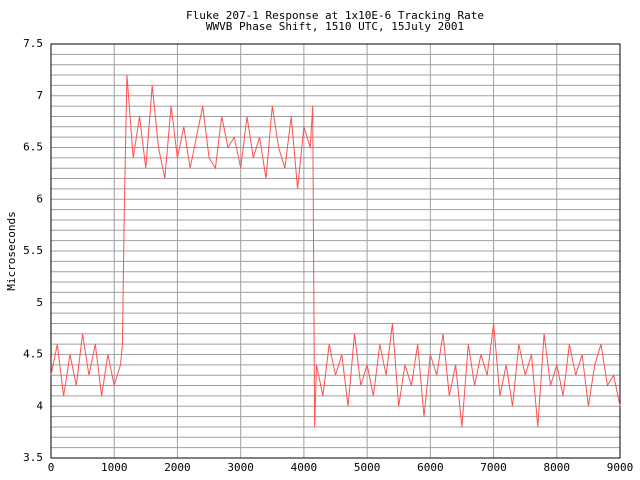 This screenshot has height=480, width=640. I want to click on x-tick-label: 7000, so click(493, 467).